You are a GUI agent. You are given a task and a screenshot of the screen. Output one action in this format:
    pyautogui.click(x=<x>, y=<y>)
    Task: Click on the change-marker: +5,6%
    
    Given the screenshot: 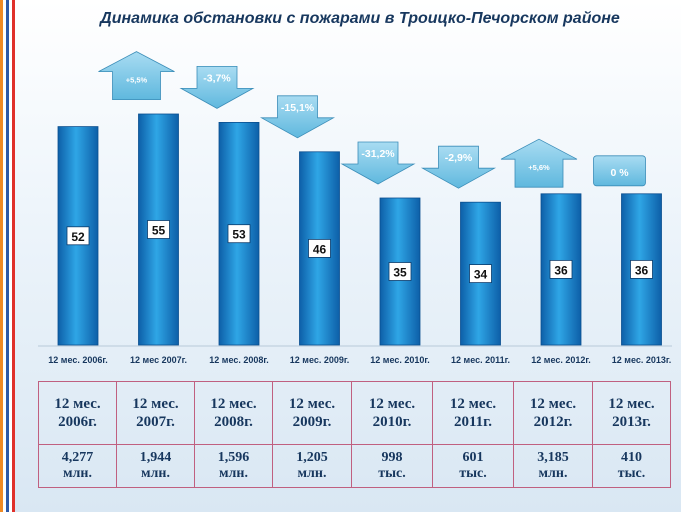 What is the action you would take?
    pyautogui.click(x=539, y=163)
    